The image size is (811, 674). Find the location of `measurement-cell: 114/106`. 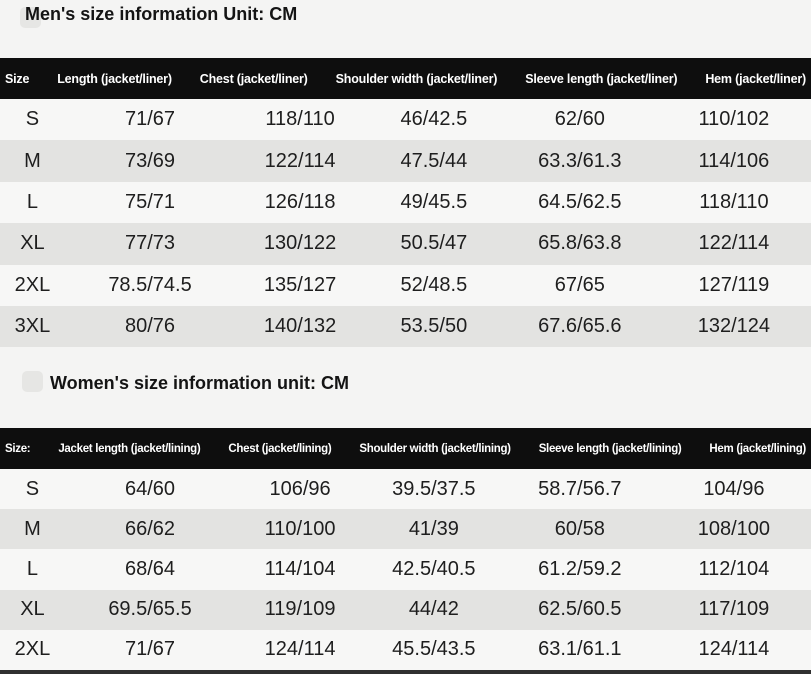

measurement-cell: 114/106 is located at coordinates (734, 160).